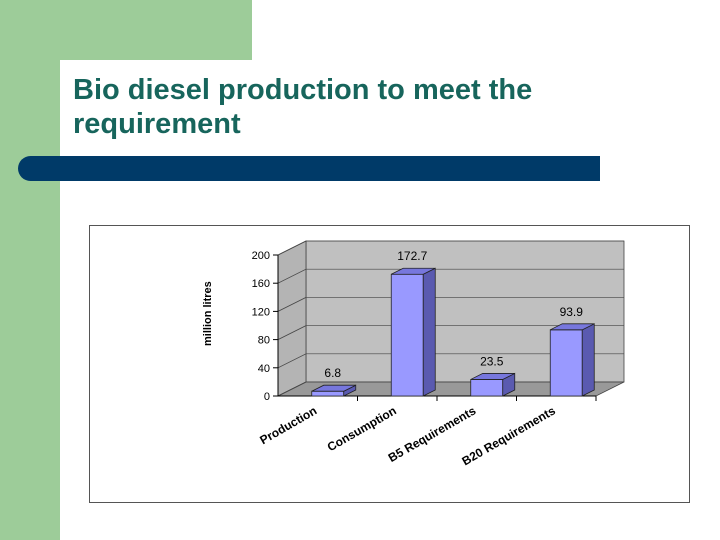  Describe the element at coordinates (267, 397) in the screenshot. I see `y-tick-label: 0` at that location.